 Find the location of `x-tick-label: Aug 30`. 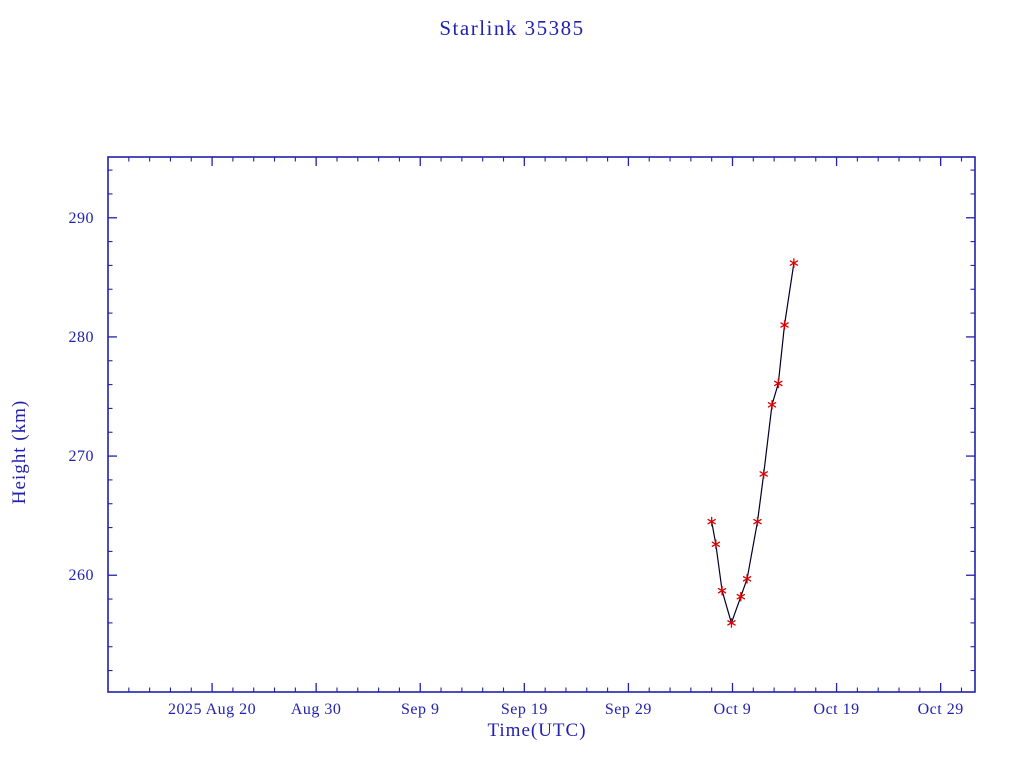

x-tick-label: Aug 30 is located at coordinates (316, 709).